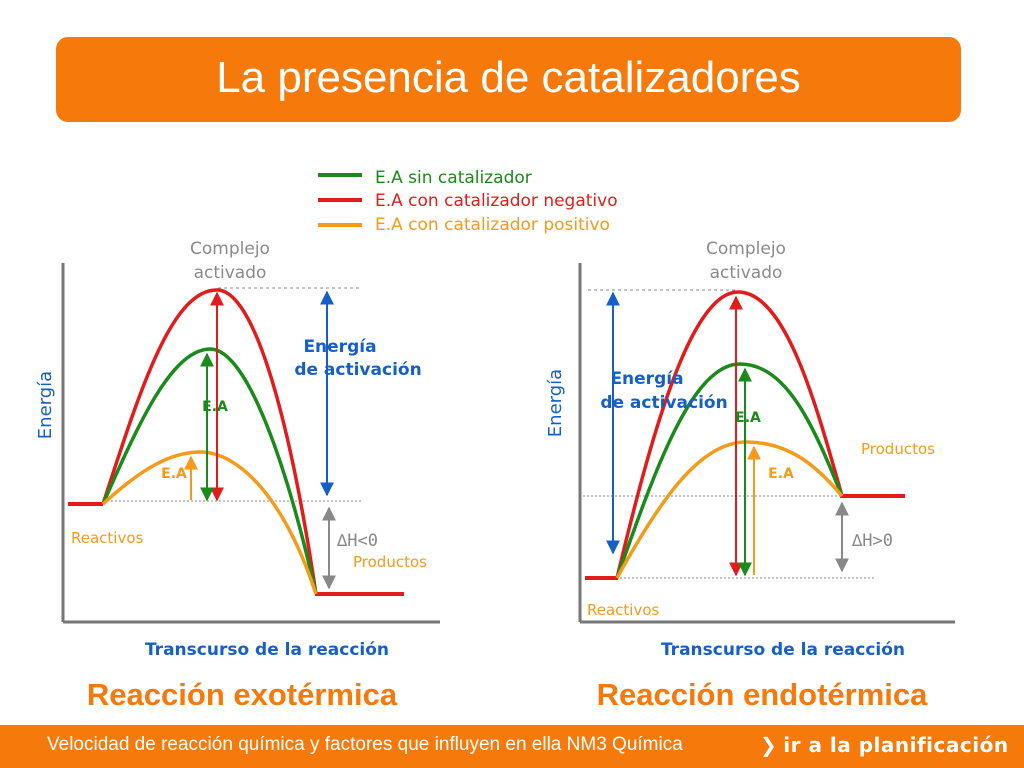 The image size is (1024, 768). I want to click on endo-complex-label-2: activado, so click(746, 273).